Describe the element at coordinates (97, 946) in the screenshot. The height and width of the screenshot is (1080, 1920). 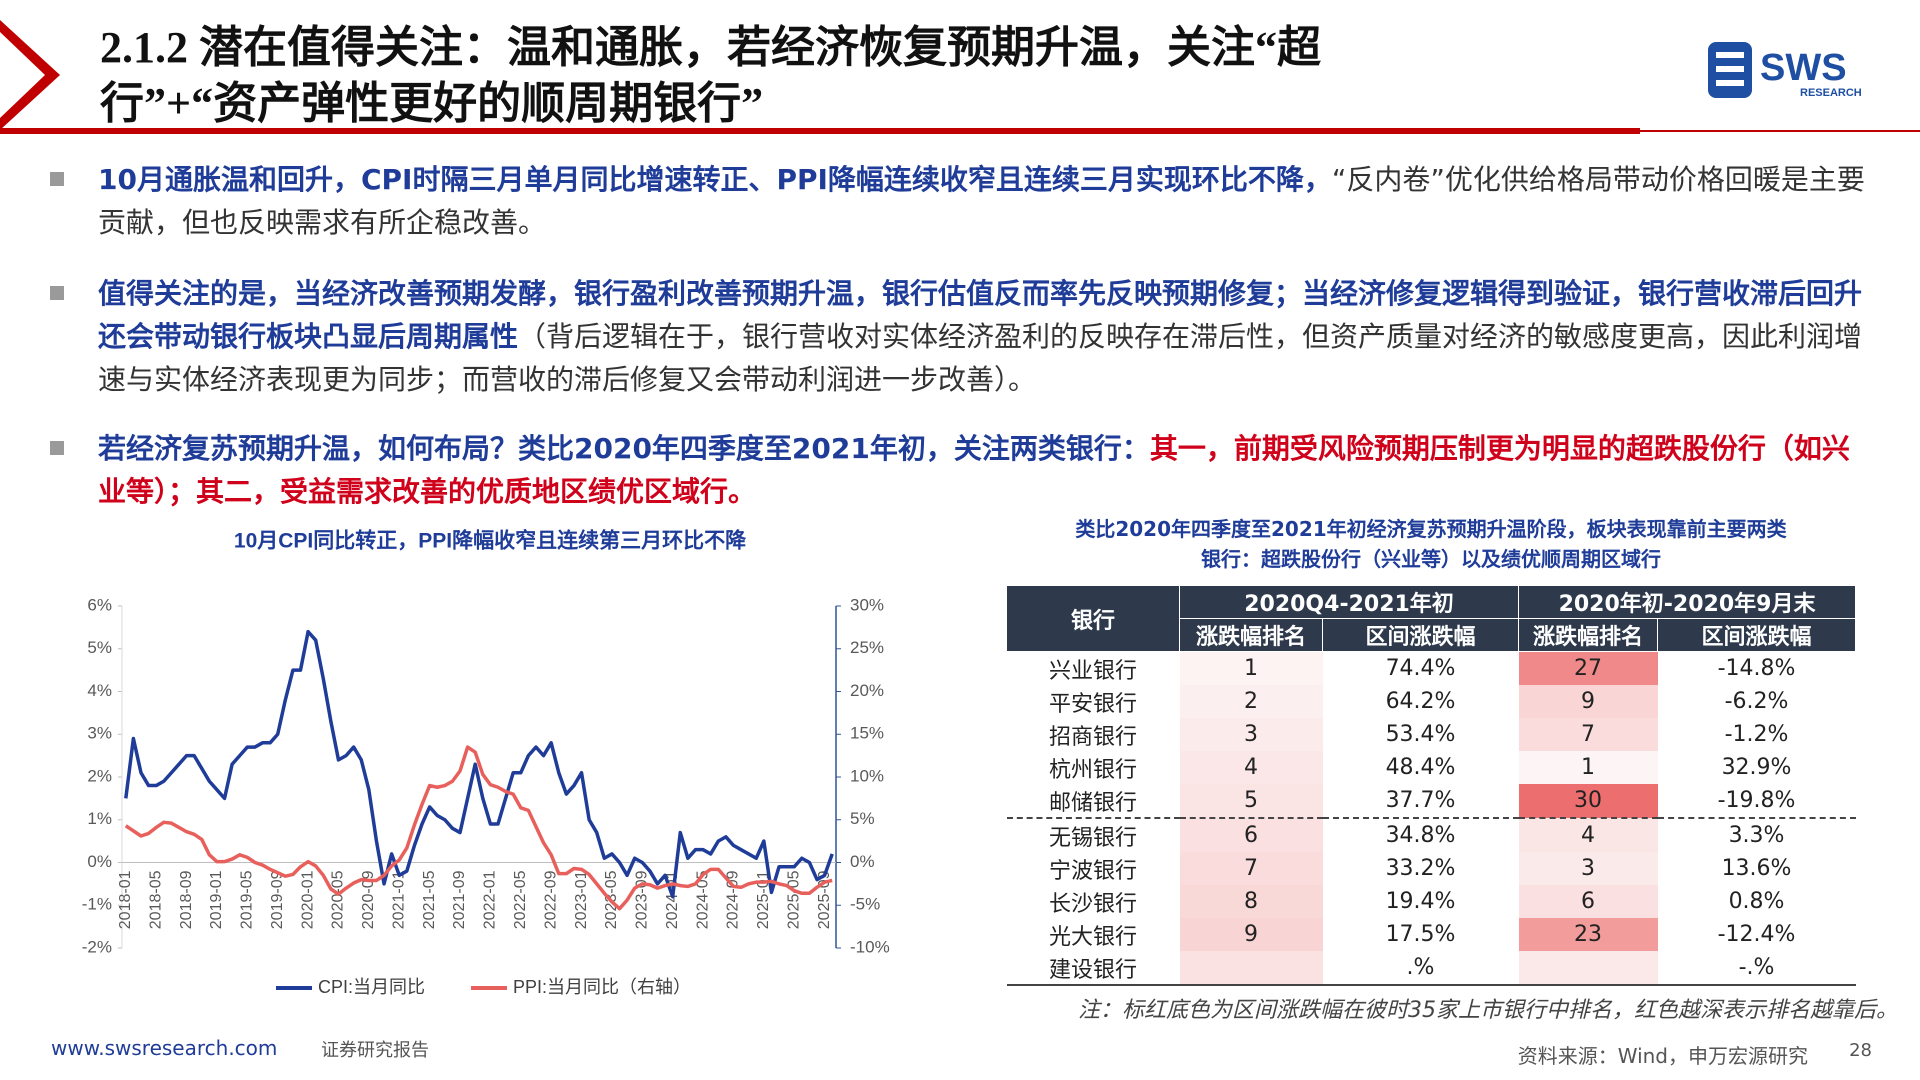
I see `y-tick-label: -2%` at that location.